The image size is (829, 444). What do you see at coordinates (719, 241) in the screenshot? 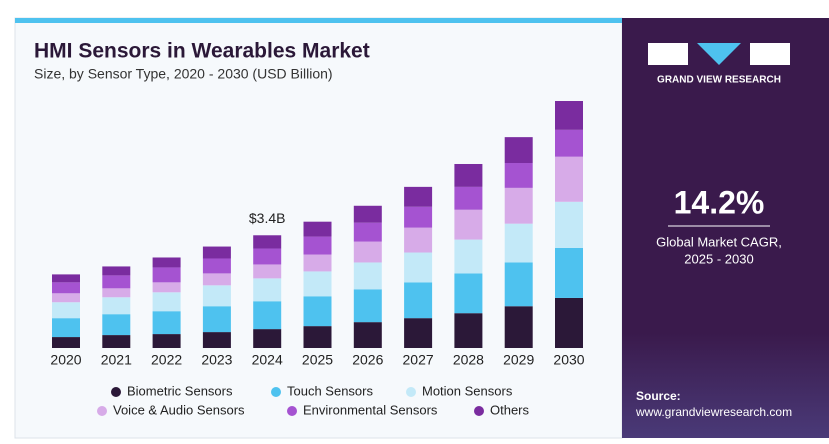
I see `cagr-label: Global Market CAGR,` at bounding box center [719, 241].